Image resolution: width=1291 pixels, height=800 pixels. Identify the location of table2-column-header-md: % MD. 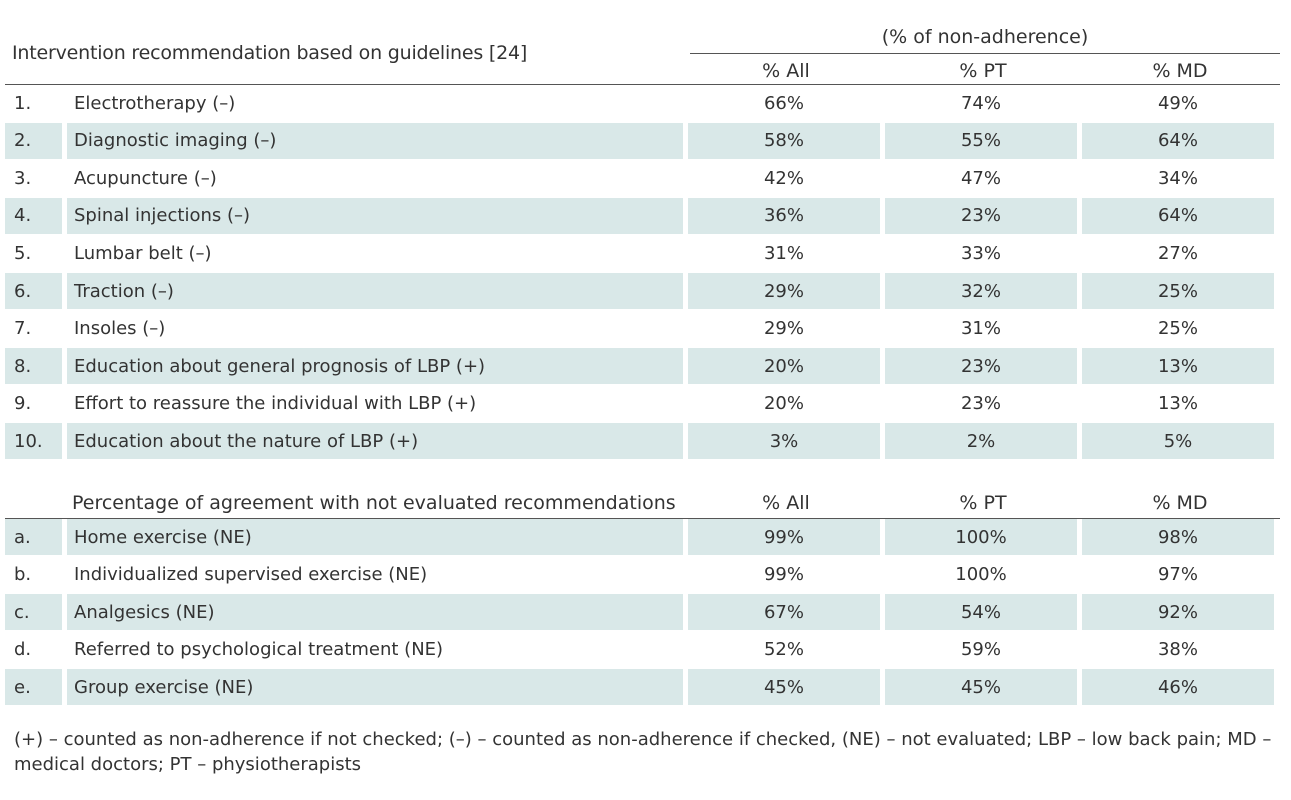
(1180, 503).